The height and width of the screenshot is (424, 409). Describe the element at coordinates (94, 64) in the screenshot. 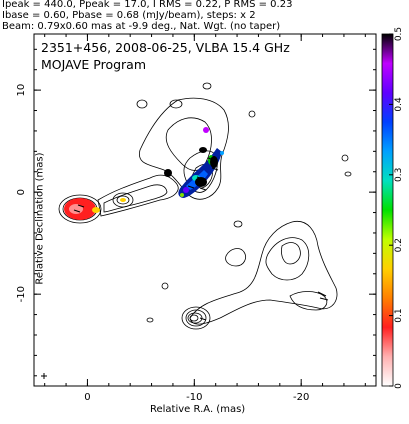

I see `chart-title-line-2: MOJAVE Program` at that location.